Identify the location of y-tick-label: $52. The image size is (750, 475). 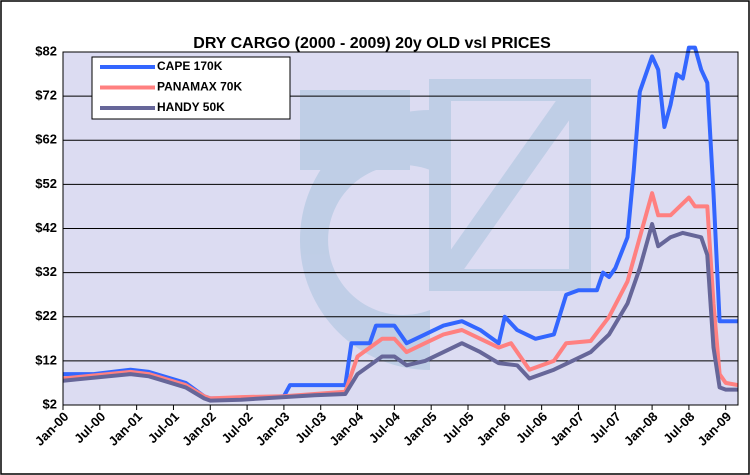
(46, 183).